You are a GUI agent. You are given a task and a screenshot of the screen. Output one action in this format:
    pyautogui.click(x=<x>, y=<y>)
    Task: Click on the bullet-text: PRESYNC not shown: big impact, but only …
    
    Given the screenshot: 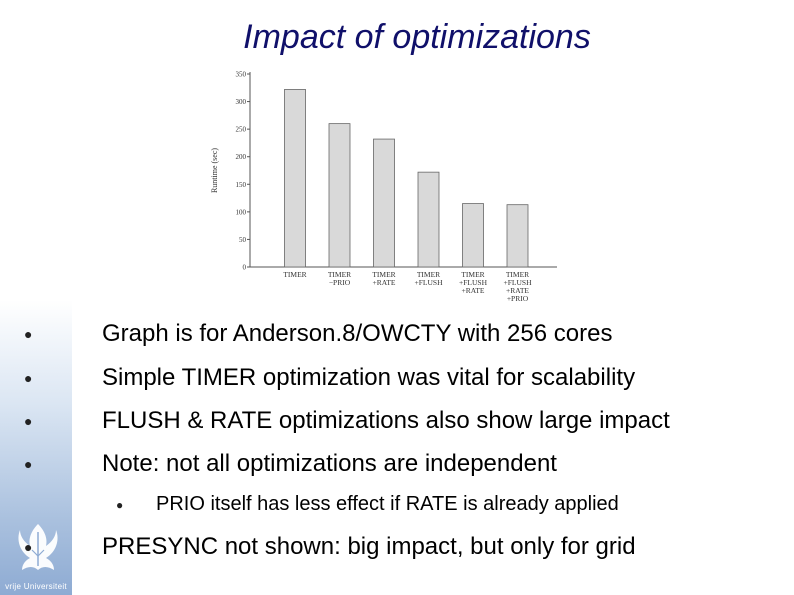 What is the action you would take?
    pyautogui.click(x=369, y=546)
    